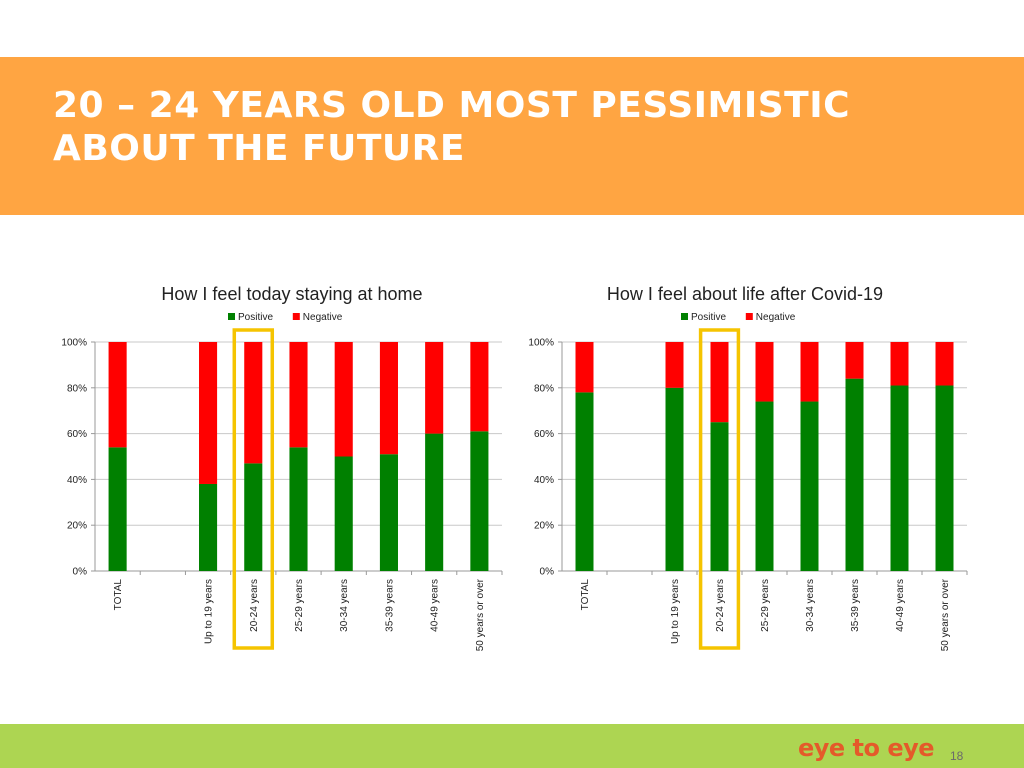  What do you see at coordinates (452, 105) in the screenshot?
I see `slide-title-line-1: 20 – 24 YEARS OLD MOST PESSIMISTIC` at bounding box center [452, 105].